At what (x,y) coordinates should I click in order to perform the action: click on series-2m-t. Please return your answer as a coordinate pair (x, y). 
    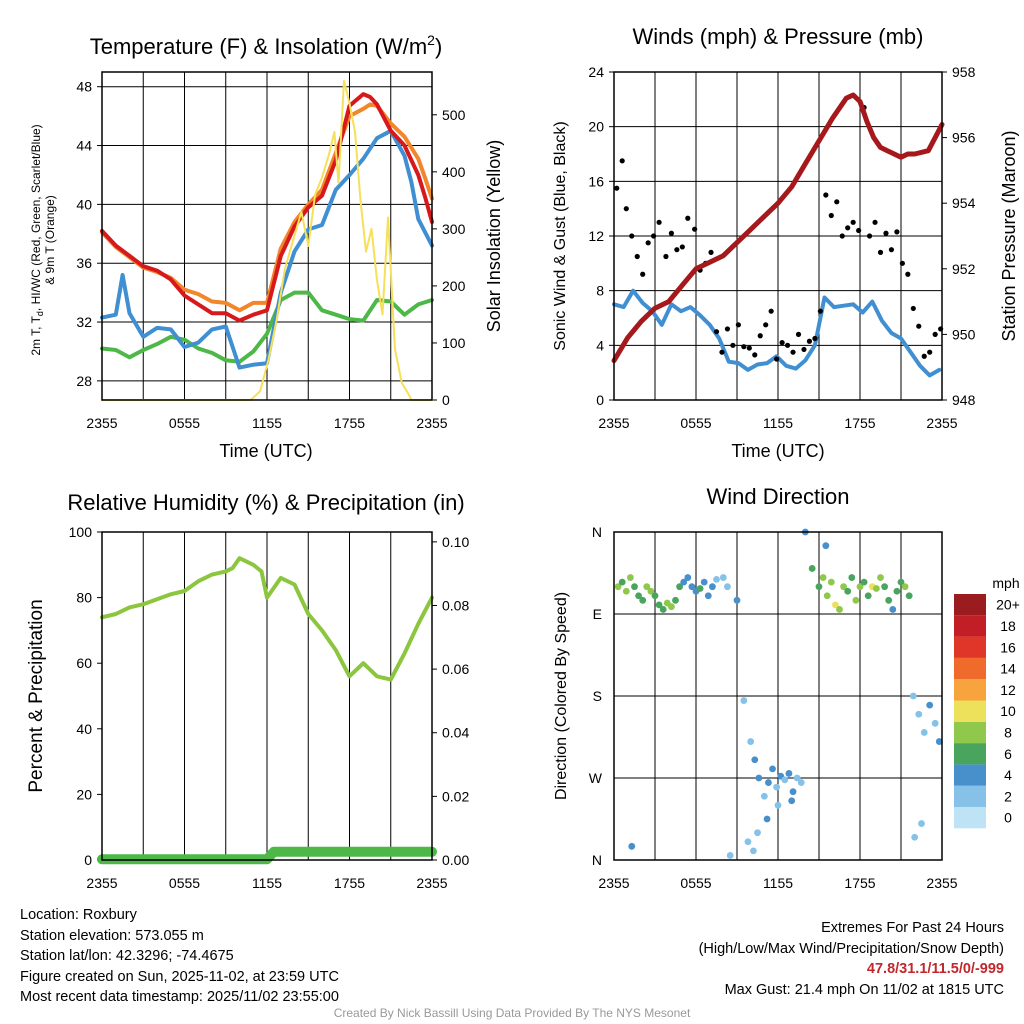
    Looking at the image, I should click on (267, 207).